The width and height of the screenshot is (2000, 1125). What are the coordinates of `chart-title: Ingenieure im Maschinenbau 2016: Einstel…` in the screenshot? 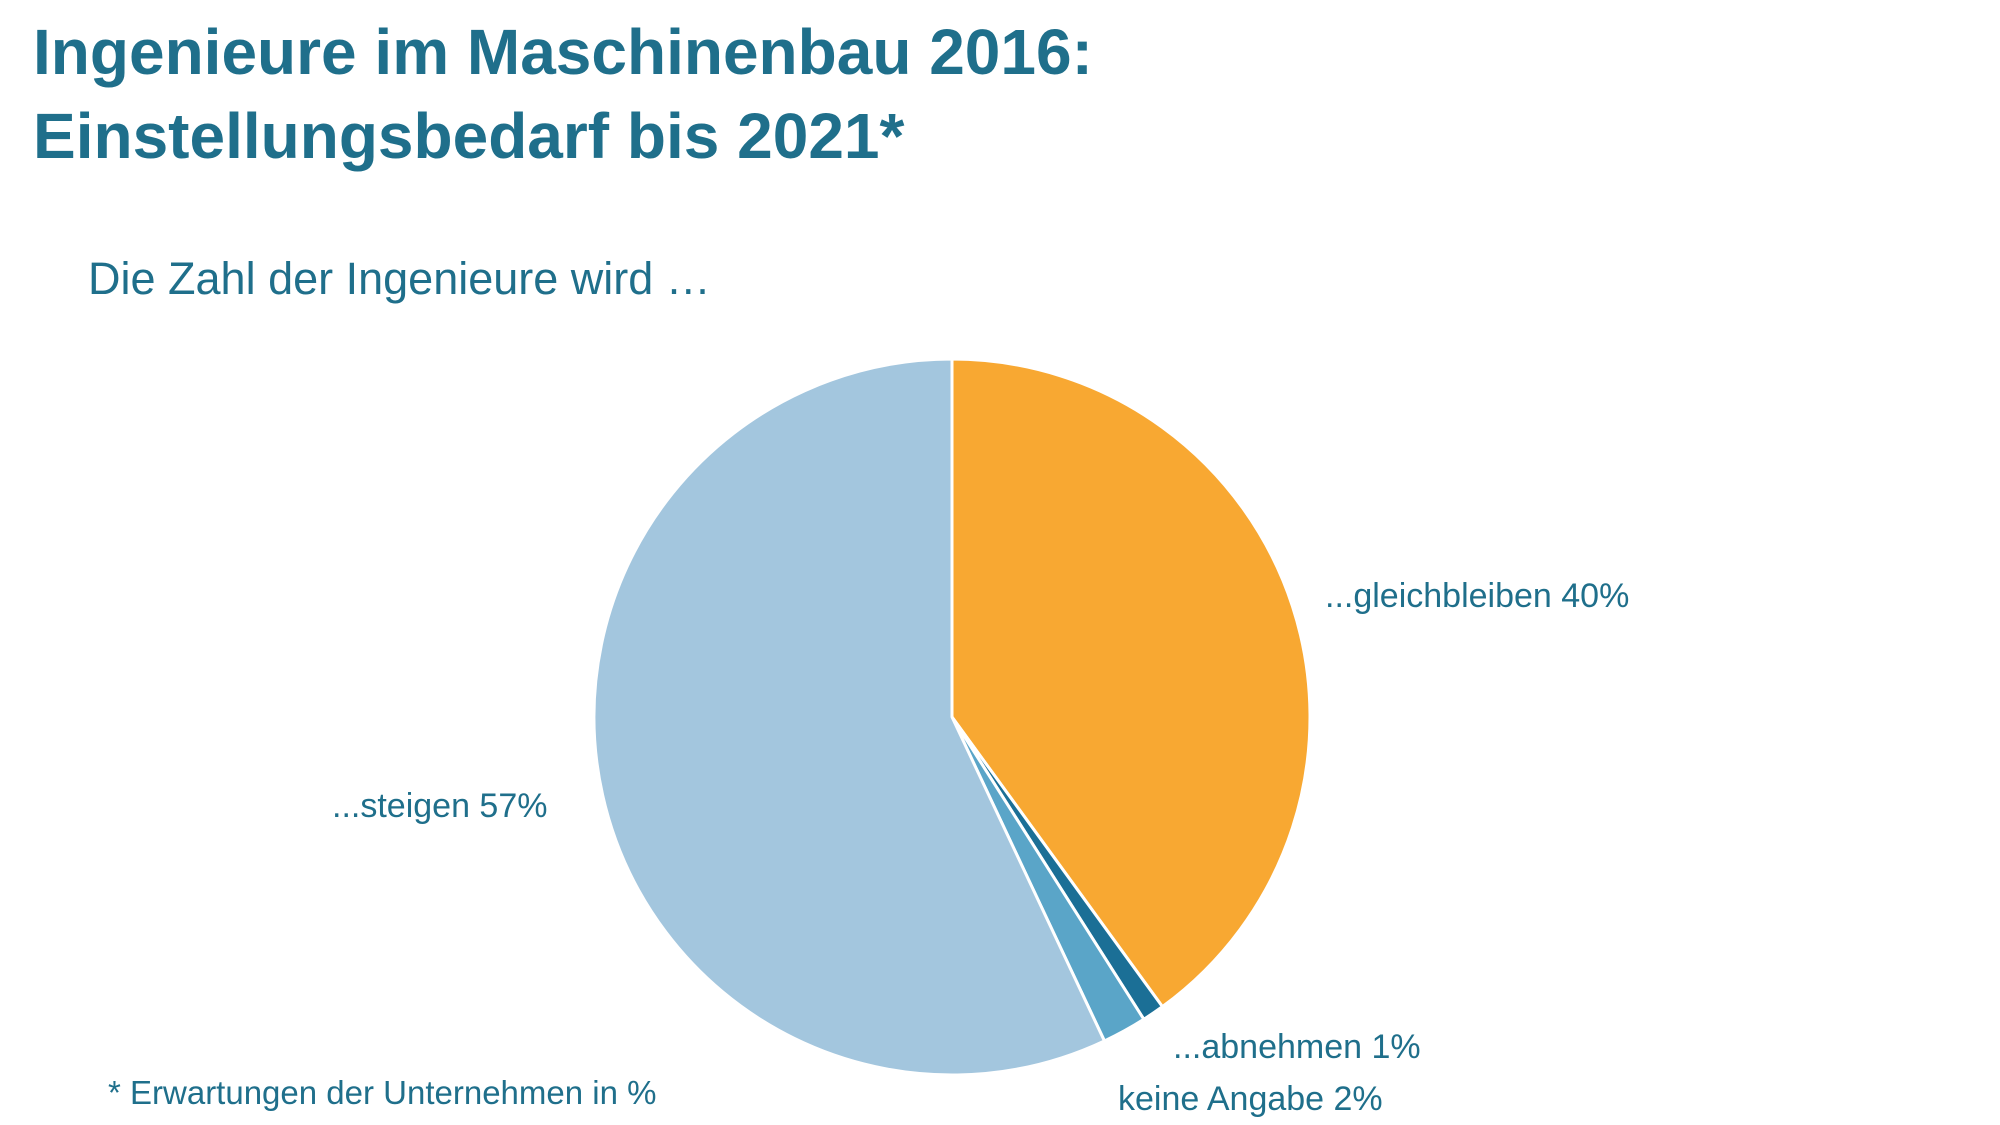 It's located at (783, 94).